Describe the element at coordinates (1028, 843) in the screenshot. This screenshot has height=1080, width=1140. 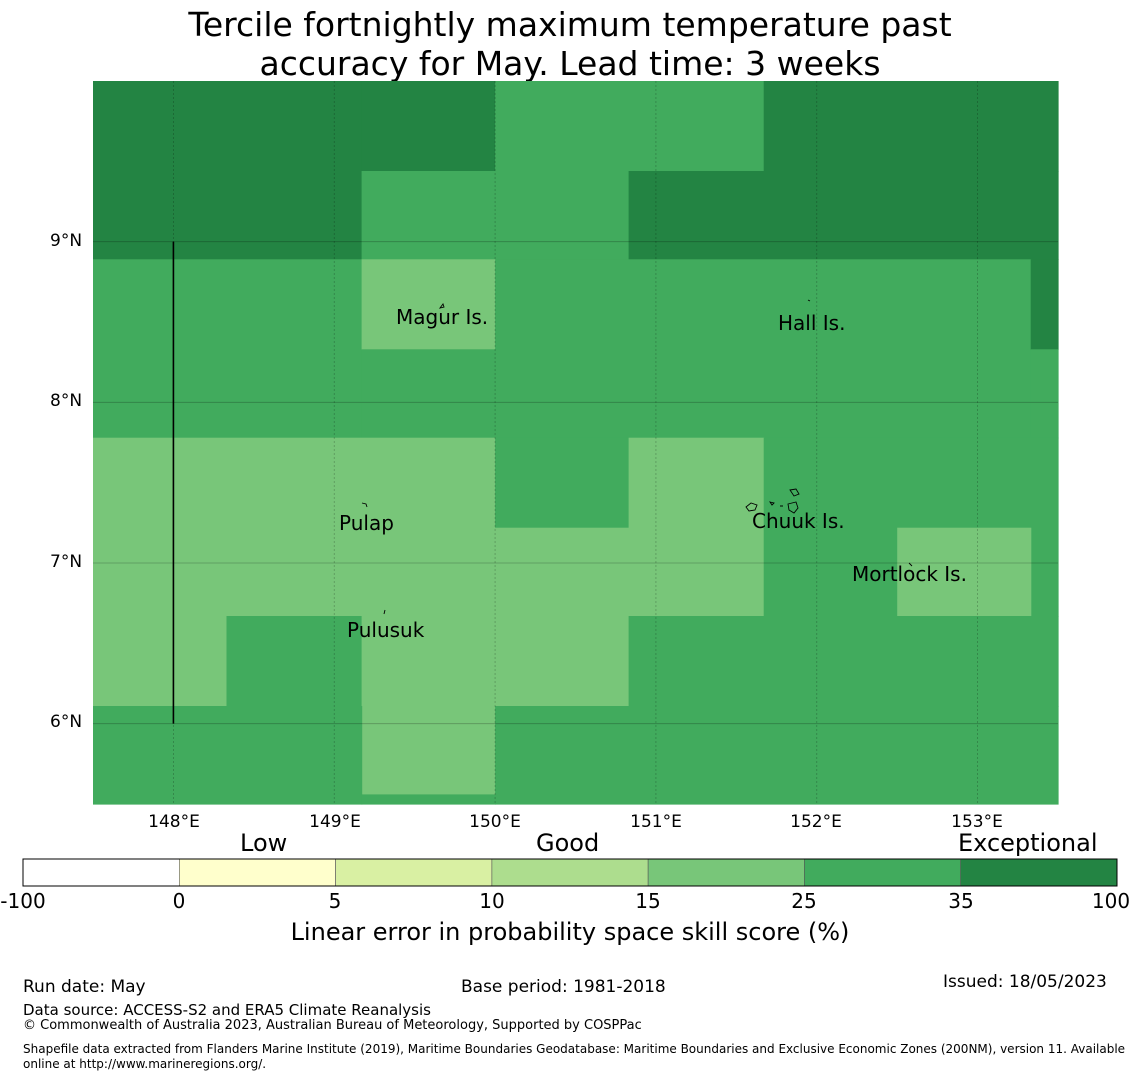
I see `category-exceptional: Exceptional` at that location.